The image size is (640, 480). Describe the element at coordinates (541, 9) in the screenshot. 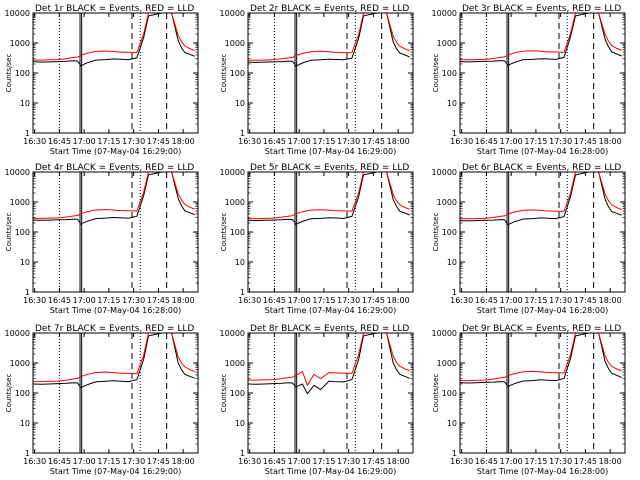

I see `panel-title: Det 3r BLACK = Events, RED = LLD` at that location.